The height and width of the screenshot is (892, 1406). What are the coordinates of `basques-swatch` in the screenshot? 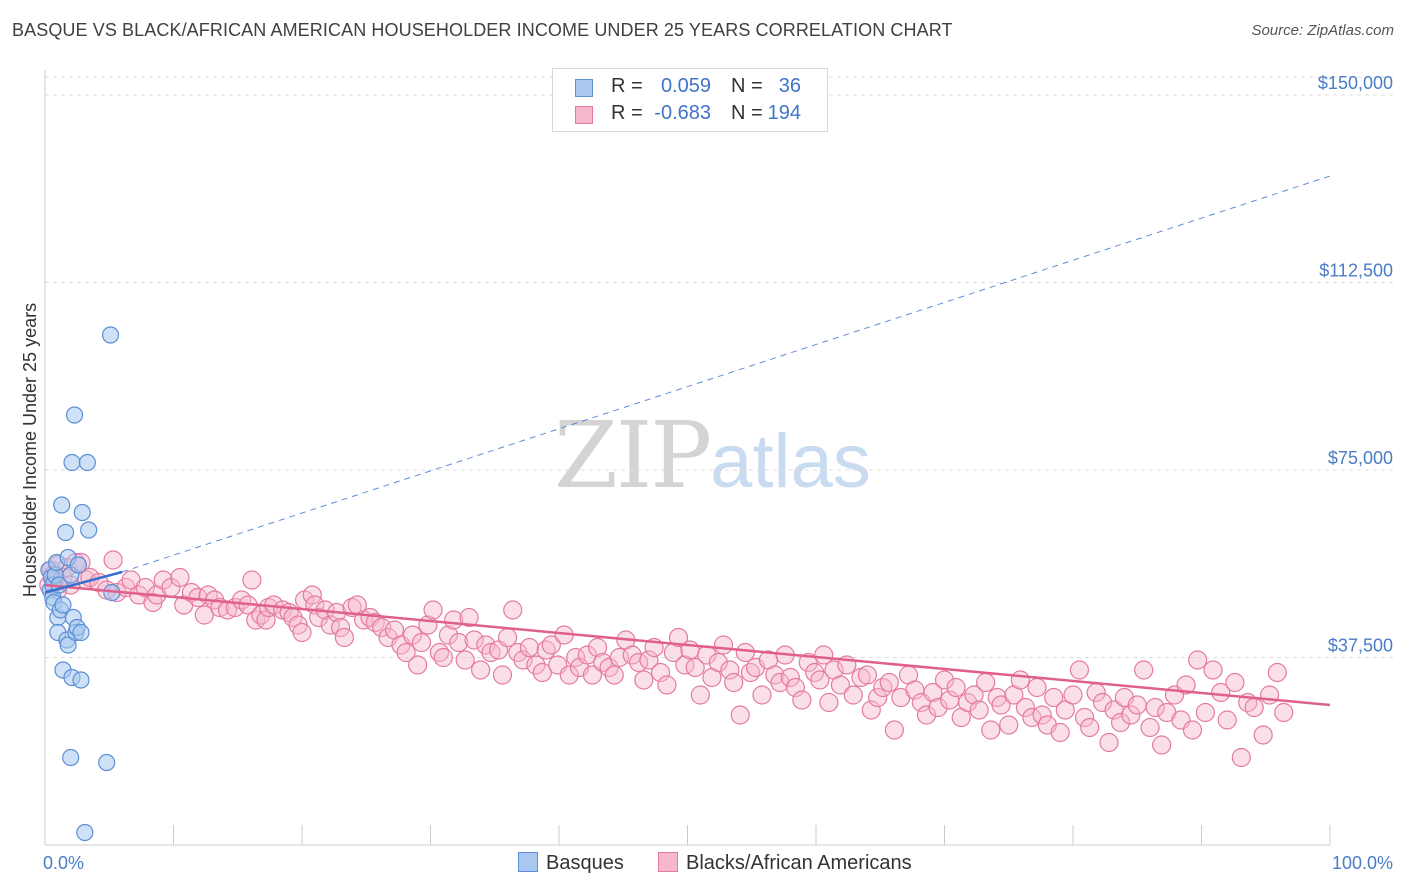 It's located at (584, 88).